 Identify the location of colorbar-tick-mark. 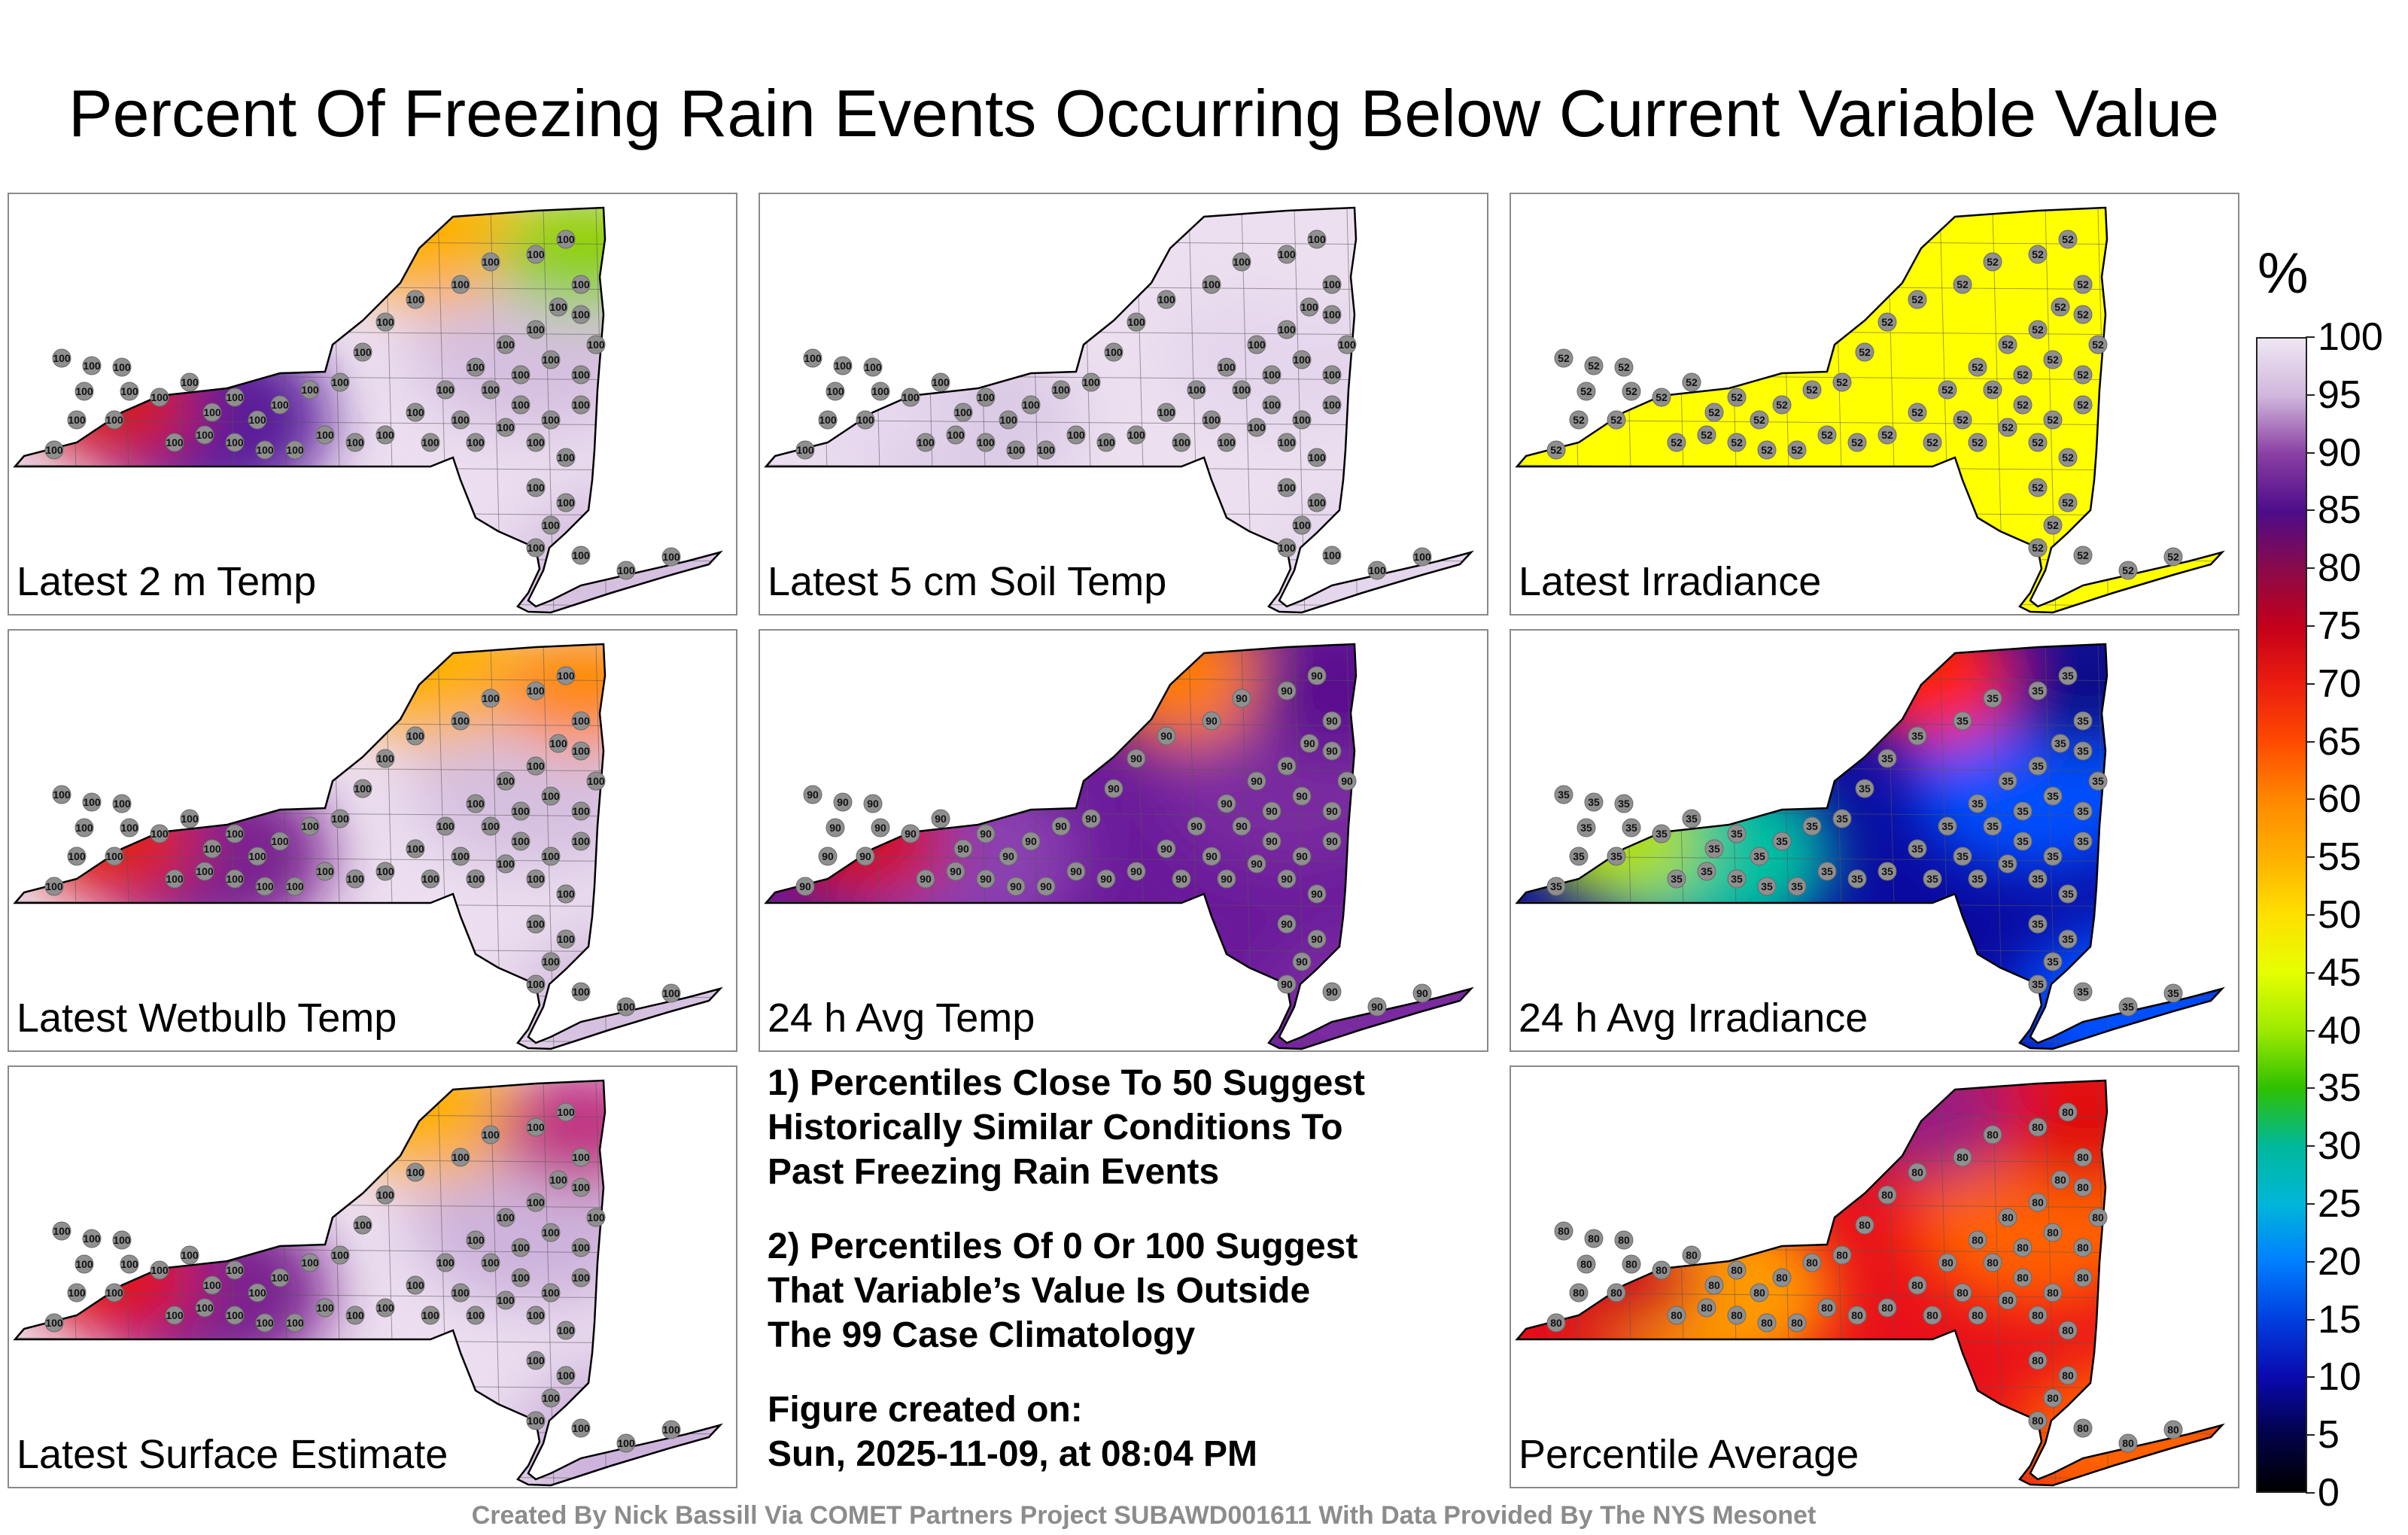
(2310, 1261).